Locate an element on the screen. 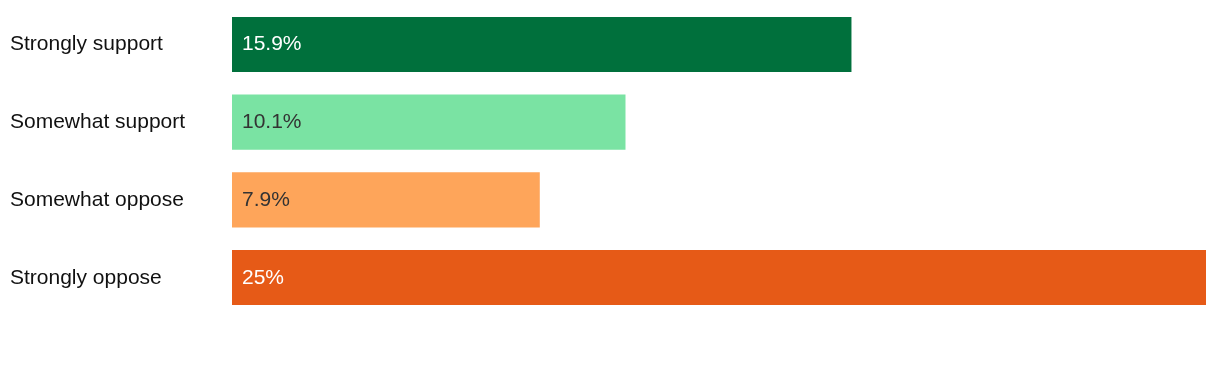 Image resolution: width=1220 pixels, height=368 pixels. y-tick-label: Somewhat support is located at coordinates (98, 121).